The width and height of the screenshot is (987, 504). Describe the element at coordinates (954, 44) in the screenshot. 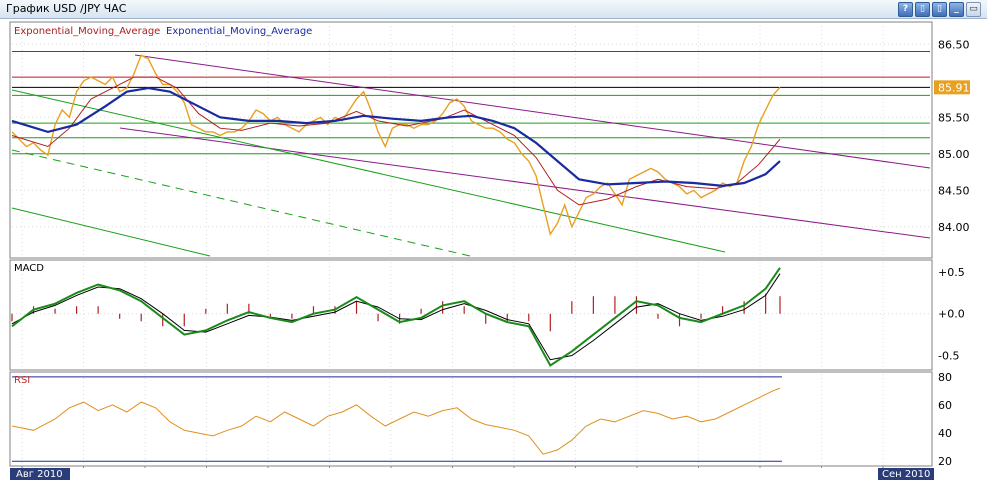

I see `price-y-label-0: 86.50` at that location.